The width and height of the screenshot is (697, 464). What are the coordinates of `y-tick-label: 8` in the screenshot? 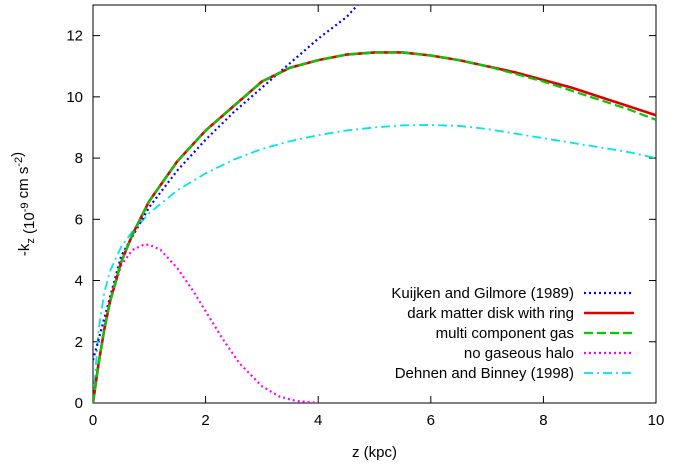 It's located at (79, 158).